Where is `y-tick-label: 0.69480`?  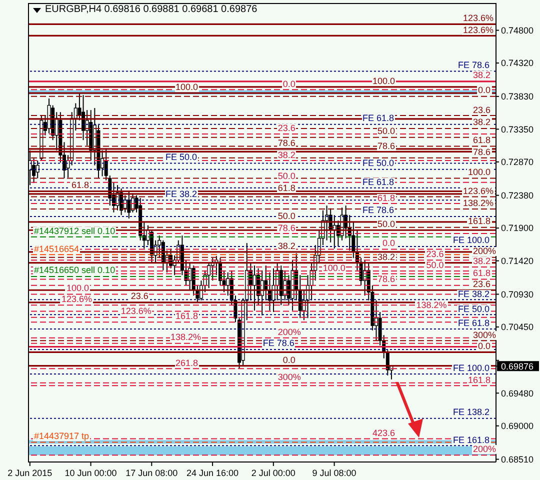 y-tick-label: 0.69480 is located at coordinates (517, 393).